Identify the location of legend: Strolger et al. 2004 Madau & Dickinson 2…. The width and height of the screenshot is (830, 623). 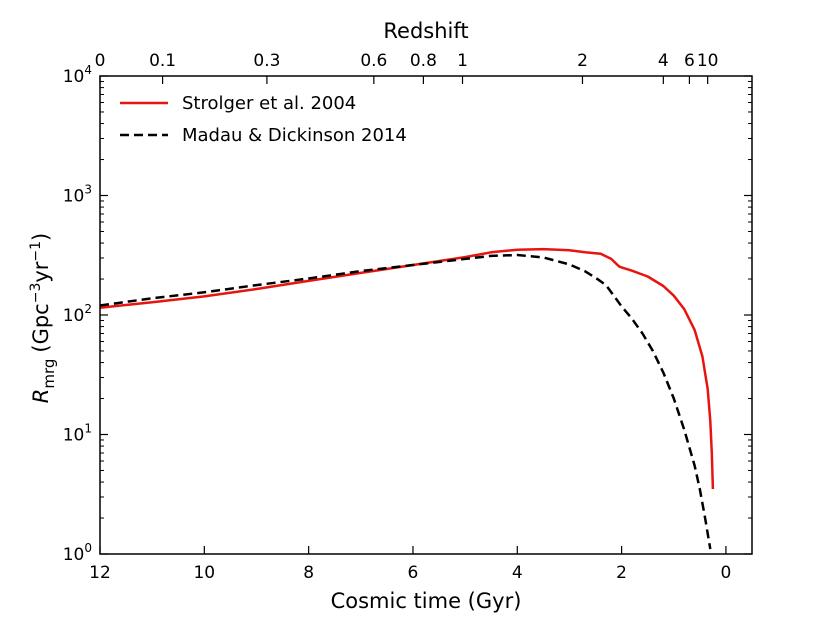
(263, 119).